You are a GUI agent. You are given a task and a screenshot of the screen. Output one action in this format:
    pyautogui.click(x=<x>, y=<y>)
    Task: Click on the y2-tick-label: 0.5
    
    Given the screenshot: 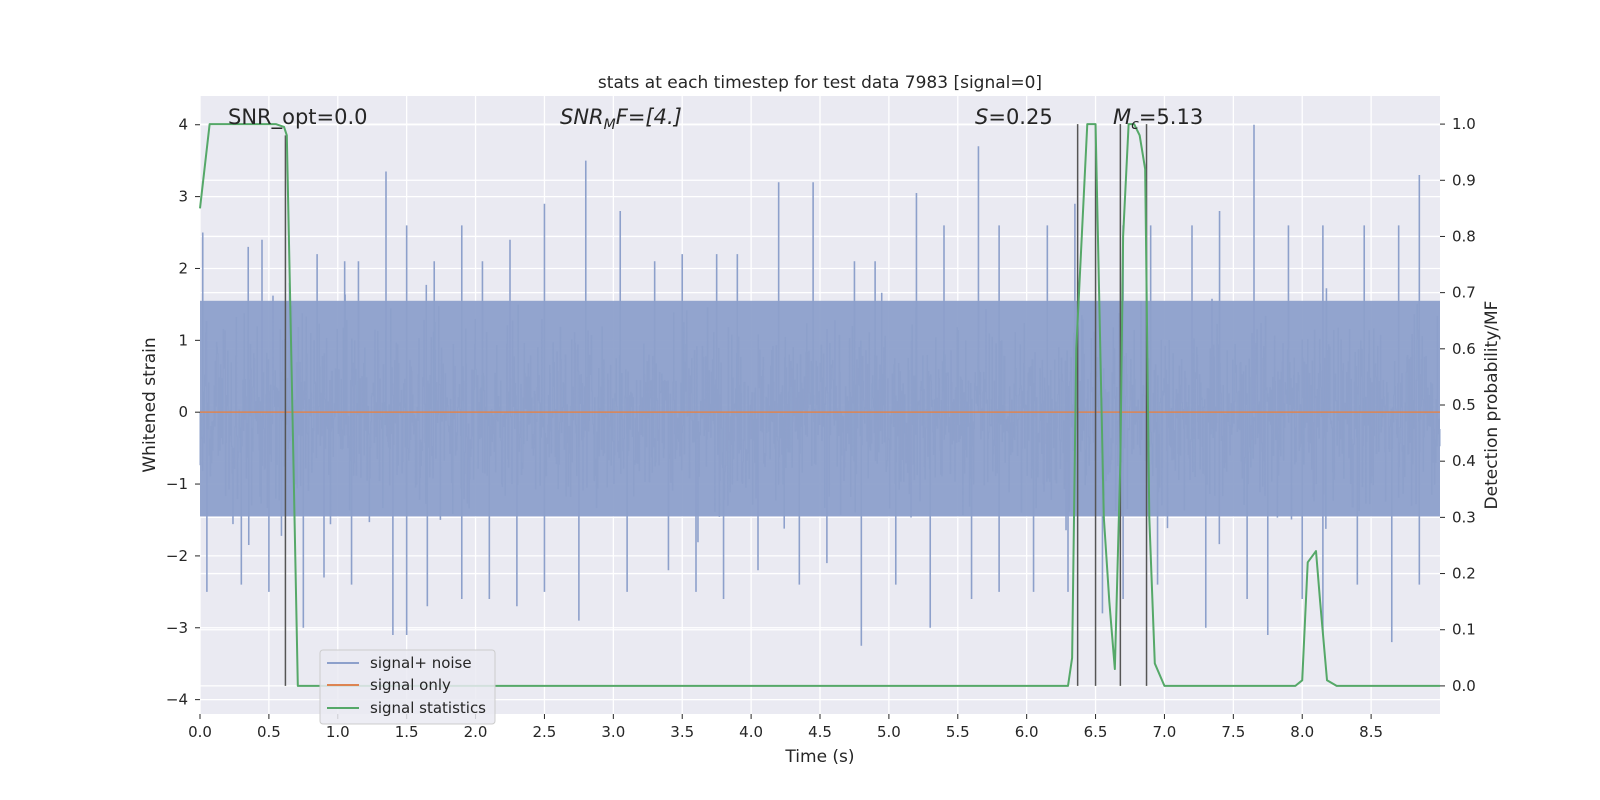 What is the action you would take?
    pyautogui.click(x=1464, y=405)
    